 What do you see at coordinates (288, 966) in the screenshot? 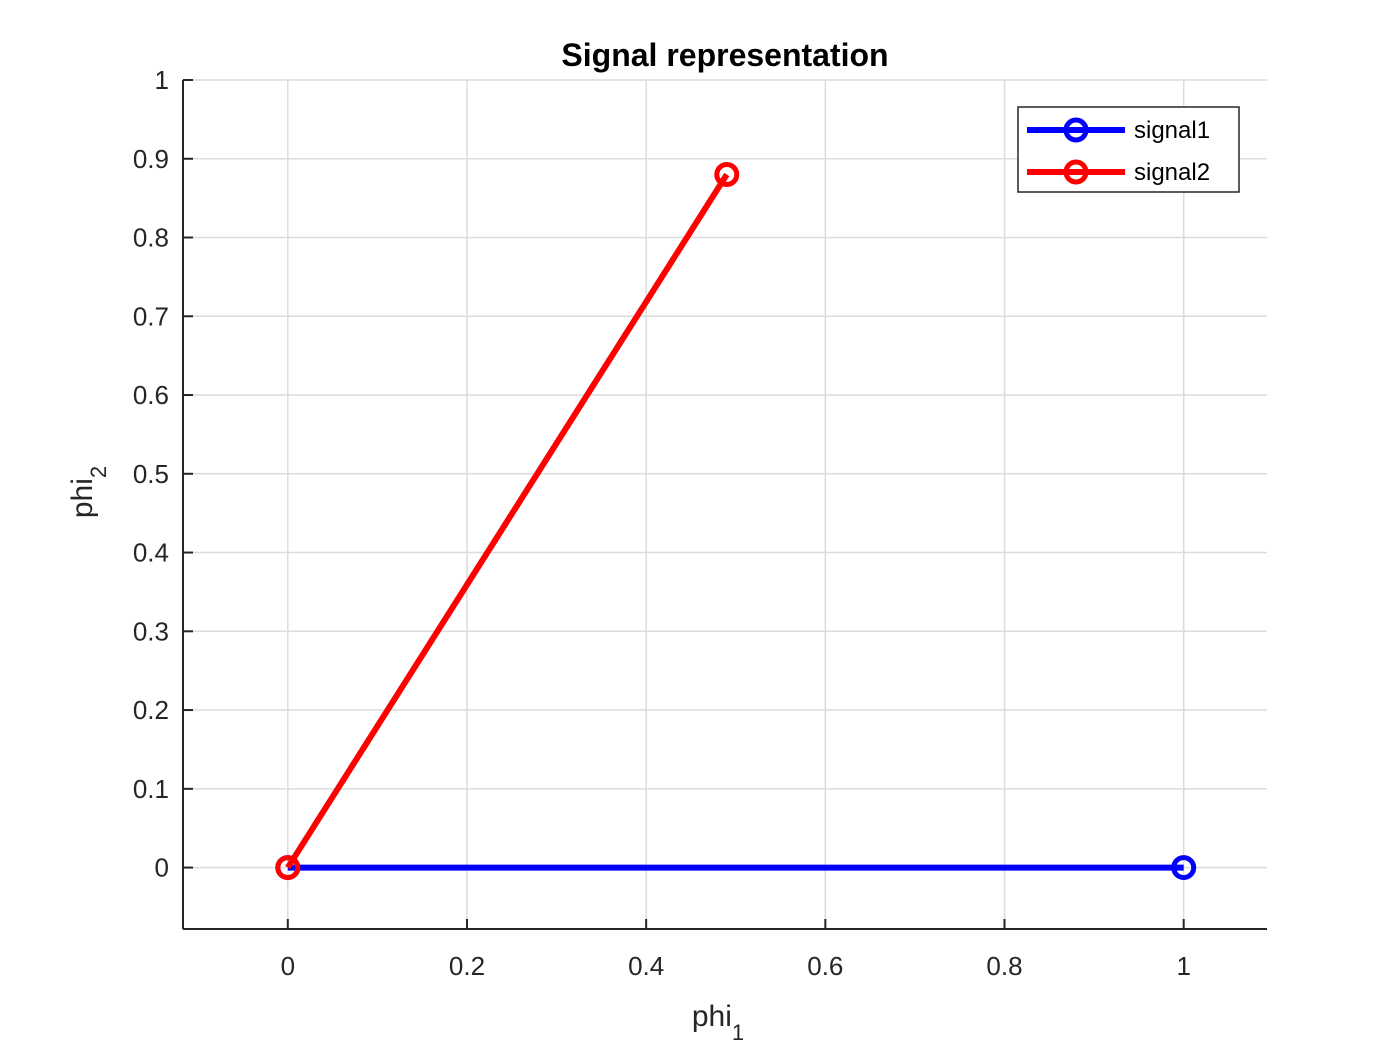
I see `x-tick-label: 0` at bounding box center [288, 966].